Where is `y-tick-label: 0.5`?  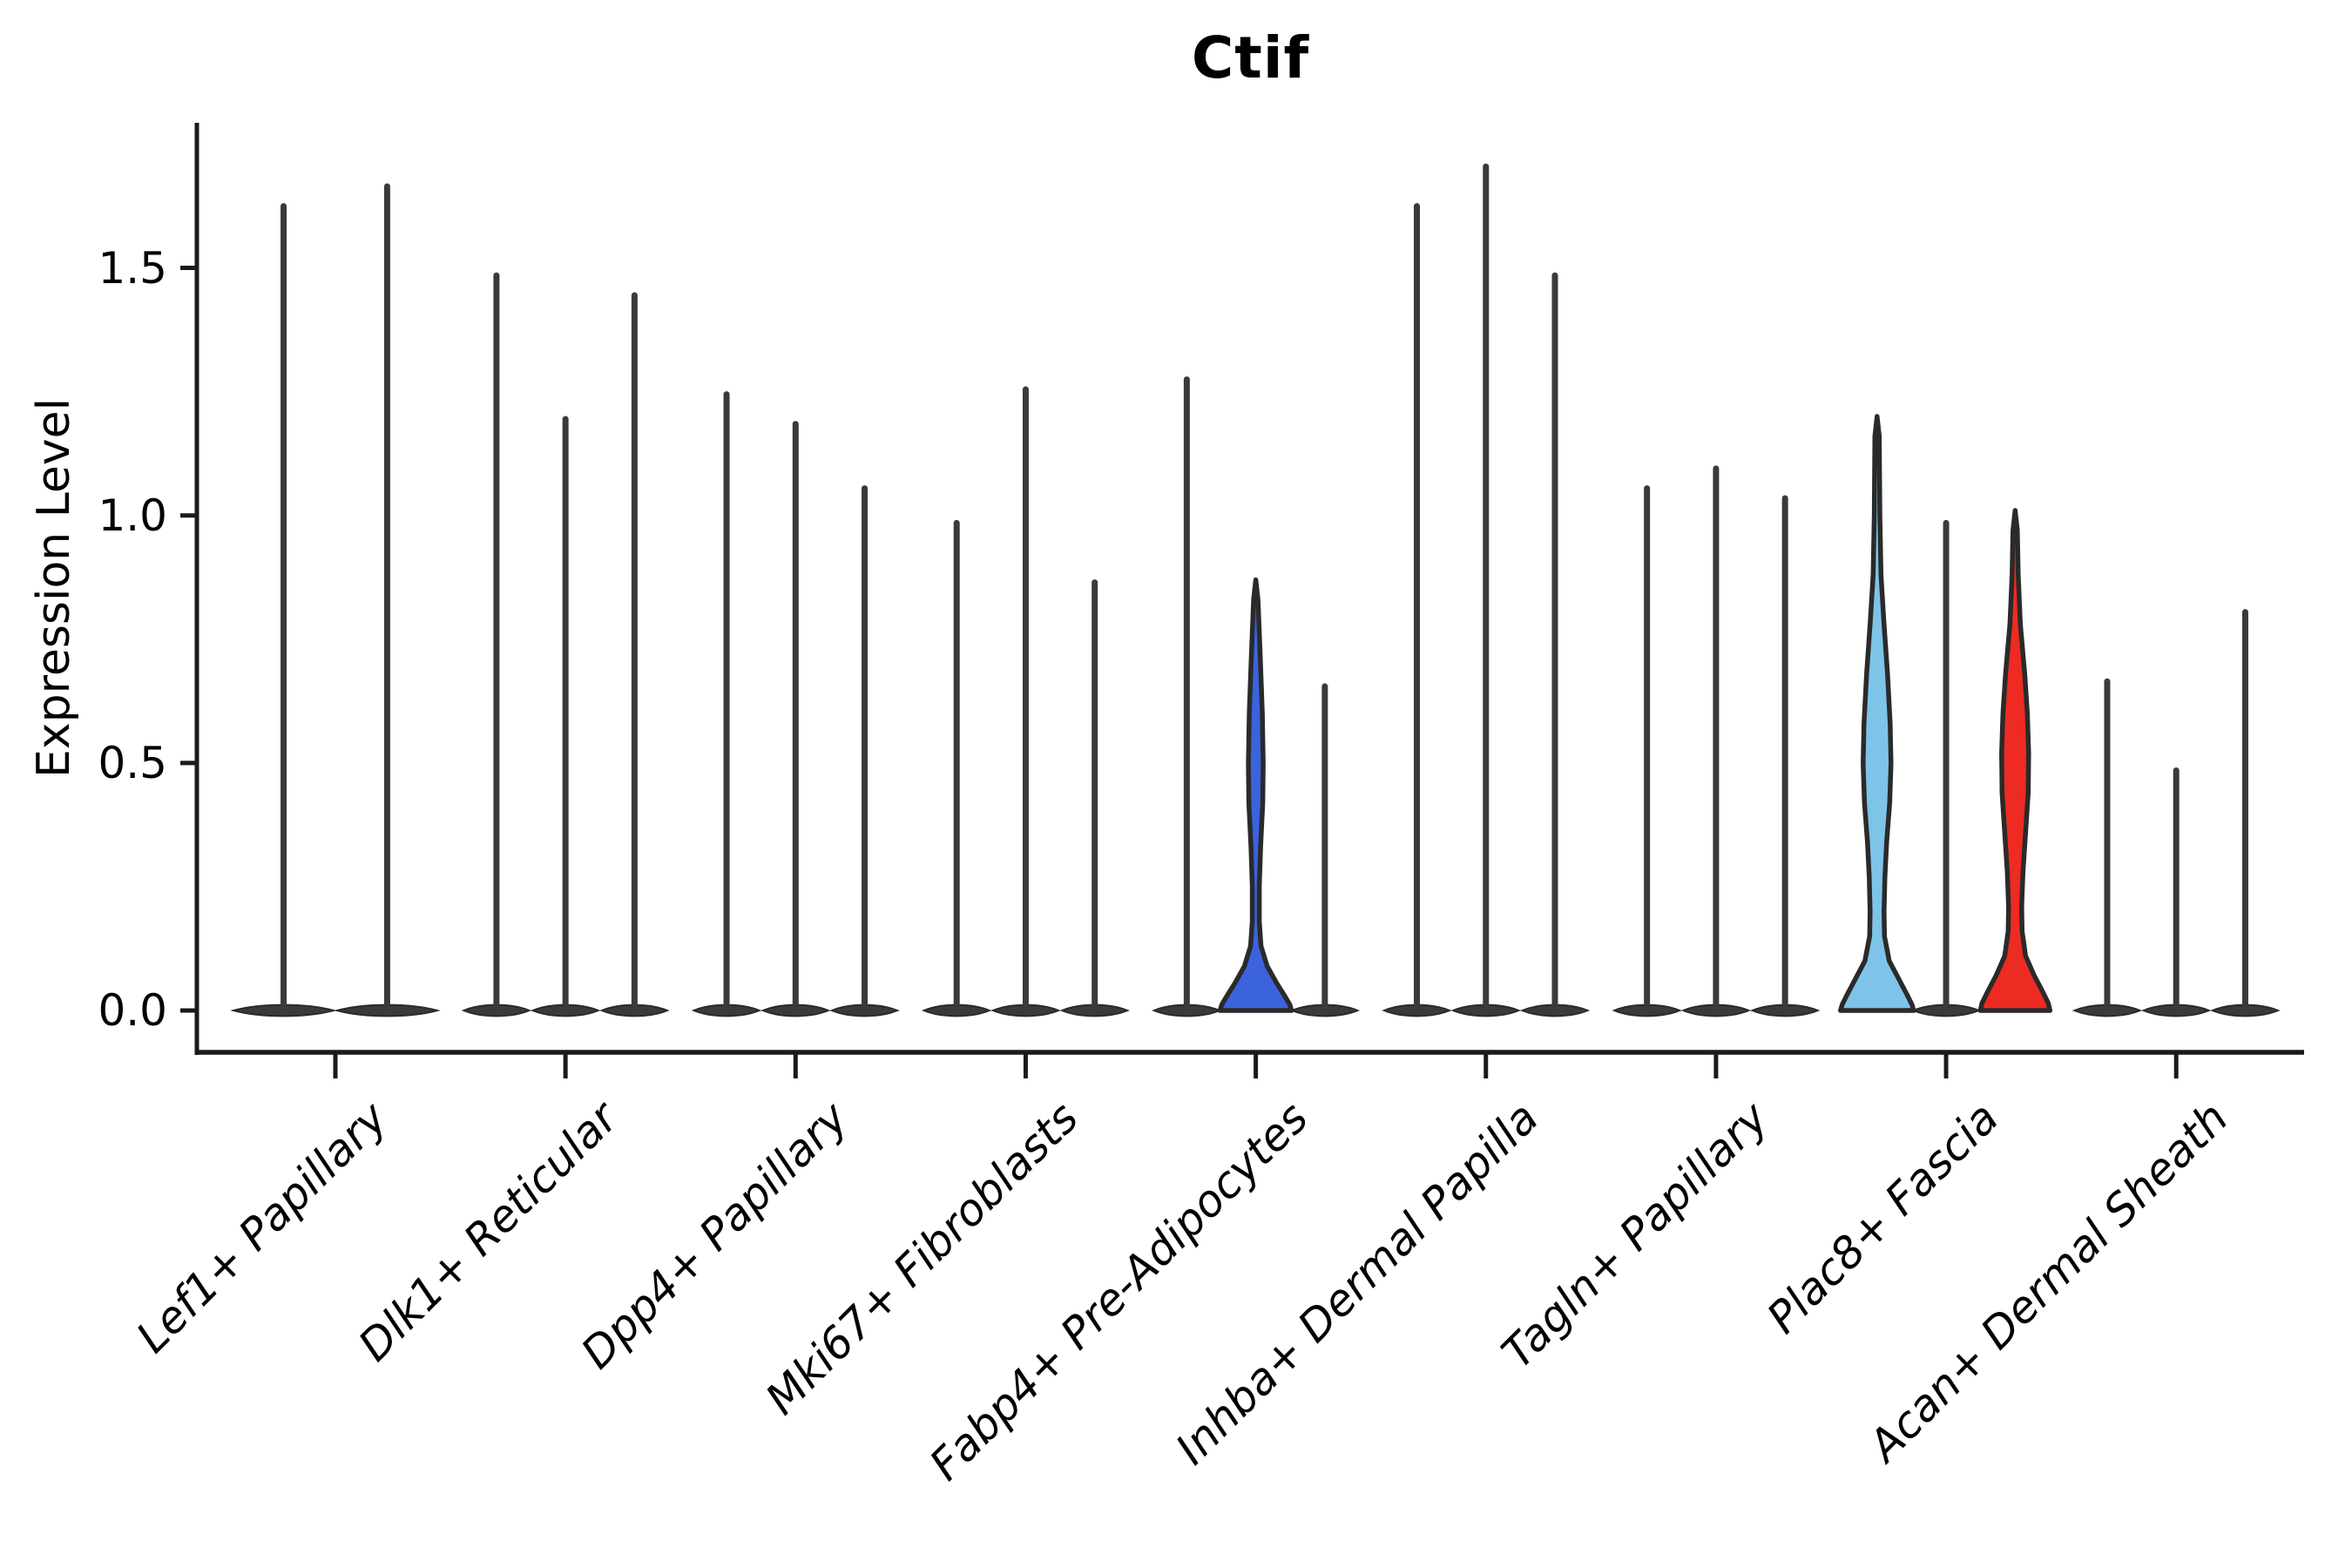 y-tick-label: 0.5 is located at coordinates (132, 762).